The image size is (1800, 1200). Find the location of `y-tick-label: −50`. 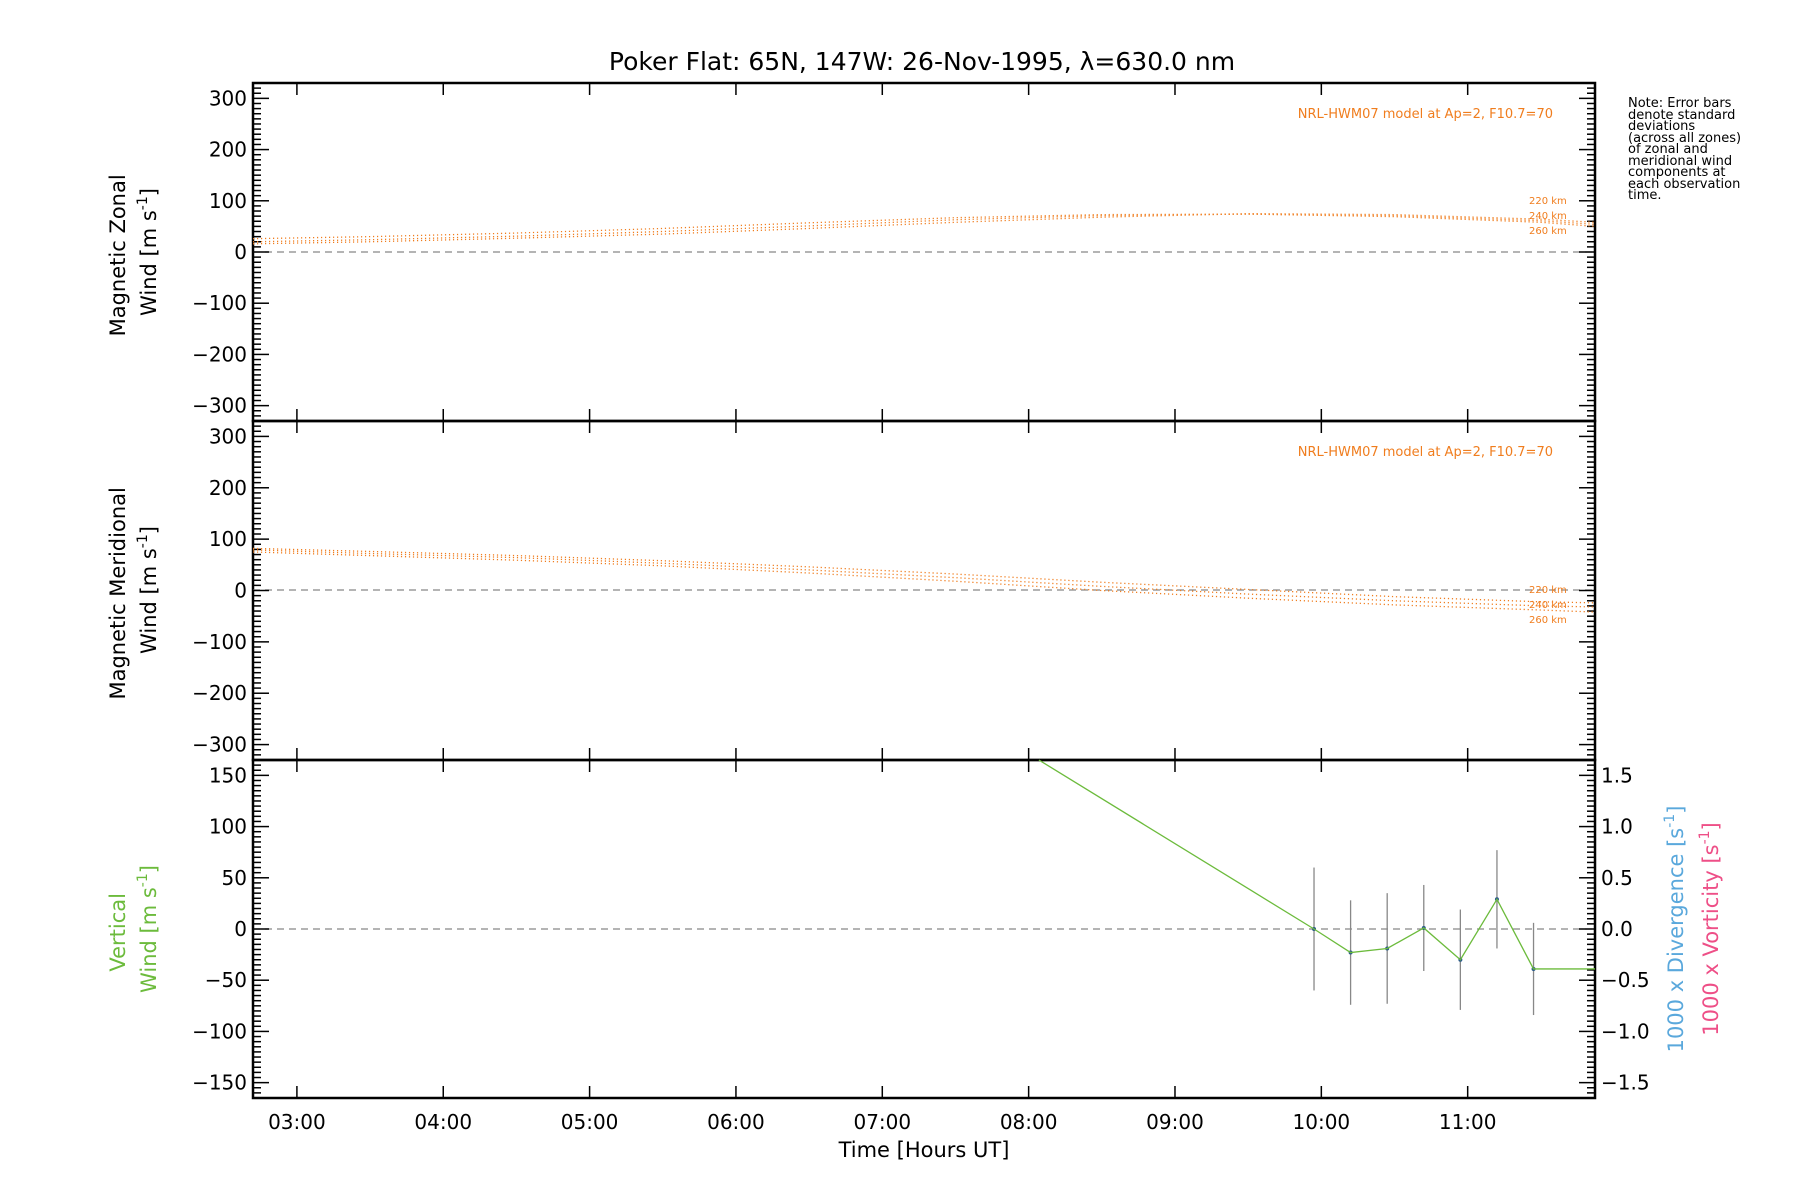

y-tick-label: −50 is located at coordinates (226, 980).